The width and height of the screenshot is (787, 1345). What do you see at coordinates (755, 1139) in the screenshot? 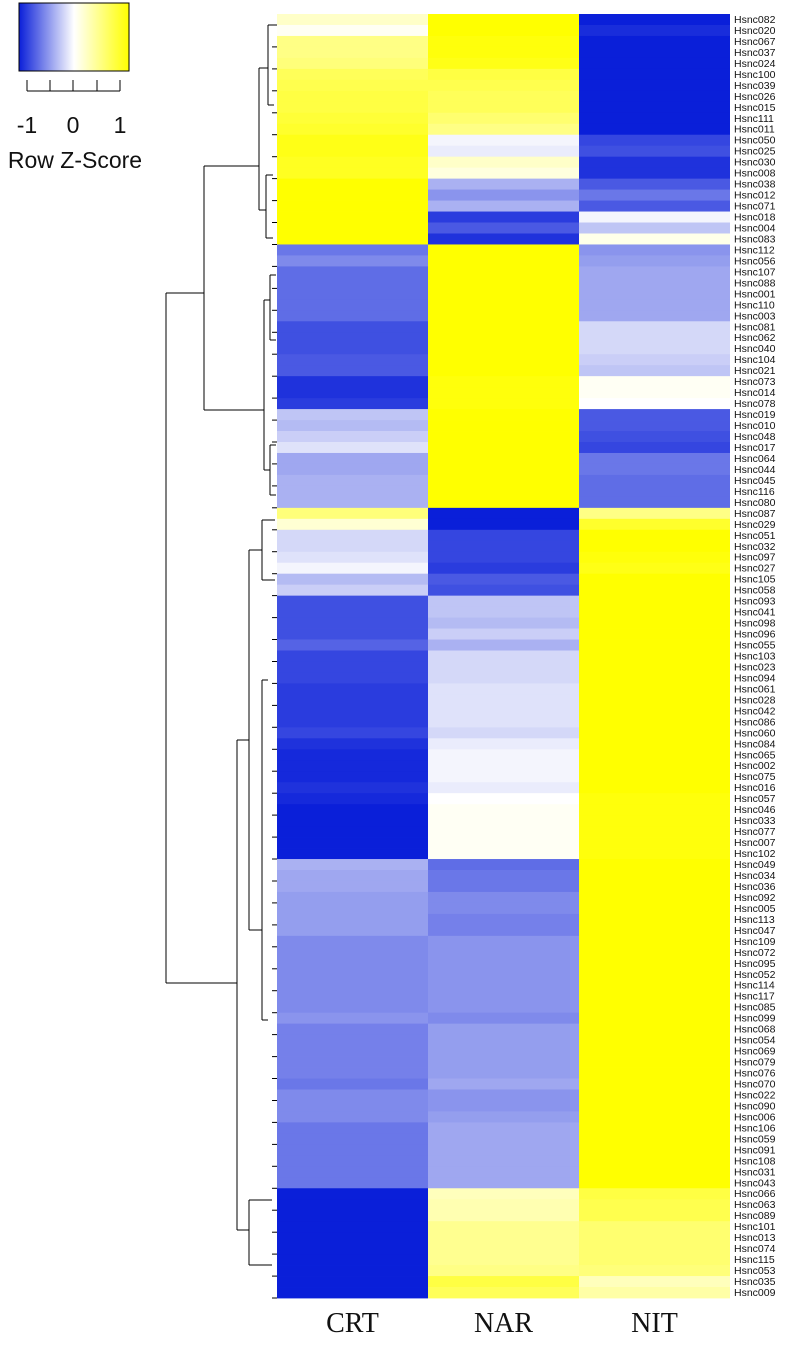
I see `row-label: Hsnc059` at bounding box center [755, 1139].